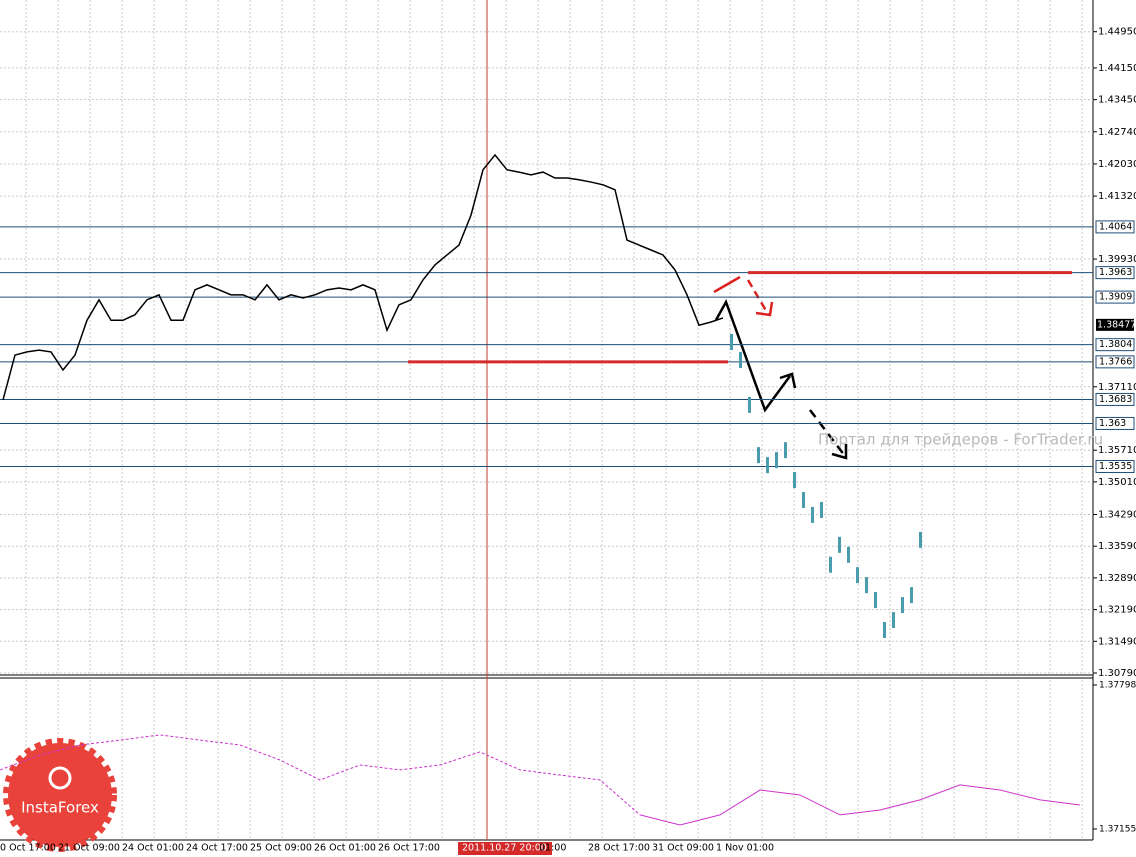 Image resolution: width=1136 pixels, height=857 pixels. What do you see at coordinates (1117, 830) in the screenshot?
I see `y-tick-label: 1.37155` at bounding box center [1117, 830].